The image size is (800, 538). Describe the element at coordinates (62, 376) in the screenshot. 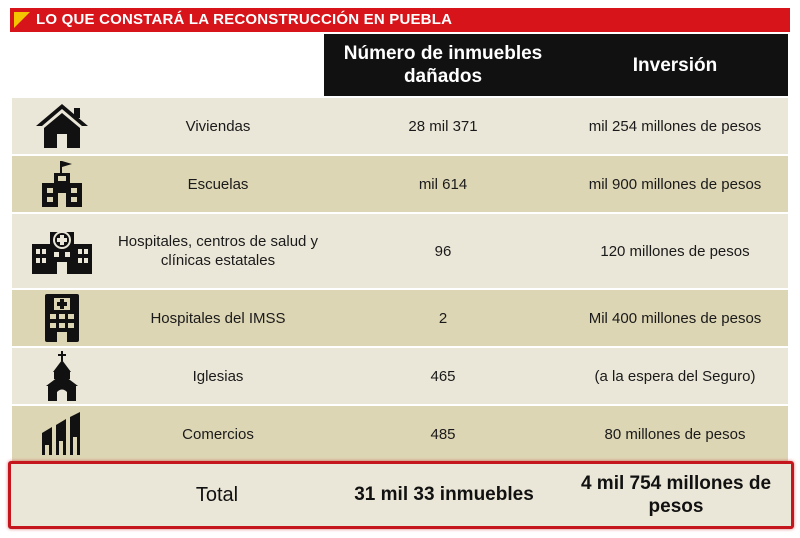

I see `church-icon` at that location.